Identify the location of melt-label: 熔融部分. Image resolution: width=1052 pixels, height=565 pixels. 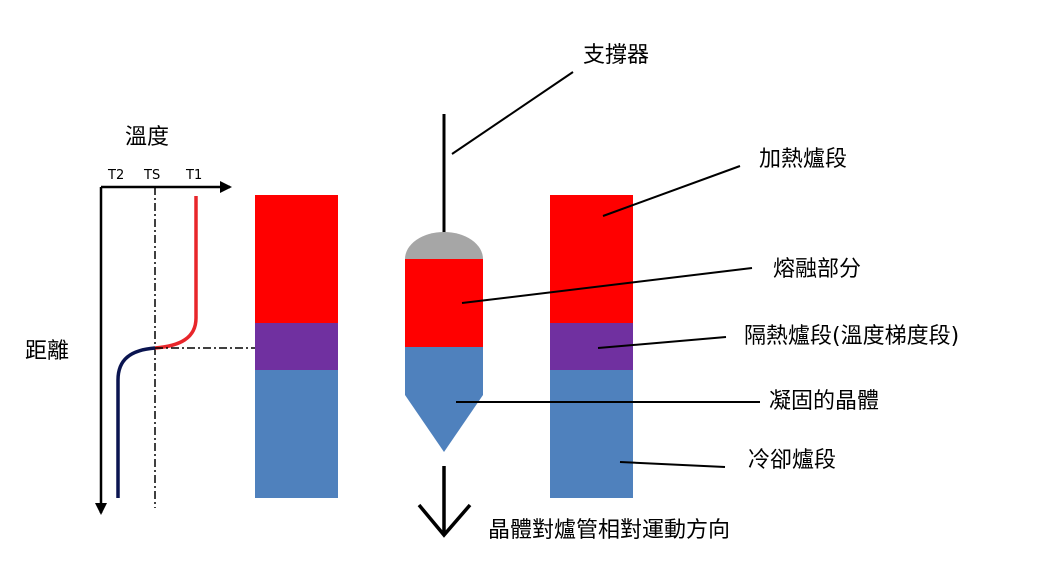
(817, 269).